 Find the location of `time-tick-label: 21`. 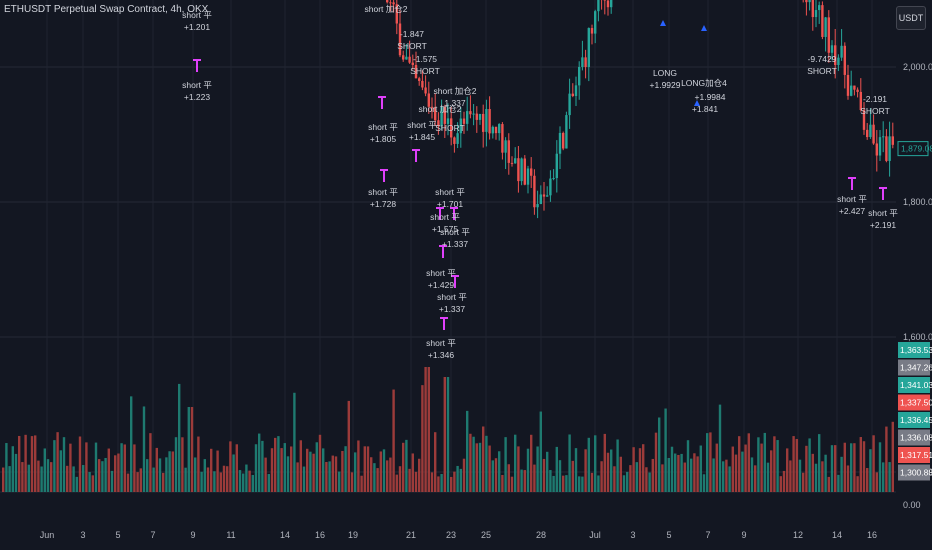

time-tick-label: 21 is located at coordinates (411, 535).